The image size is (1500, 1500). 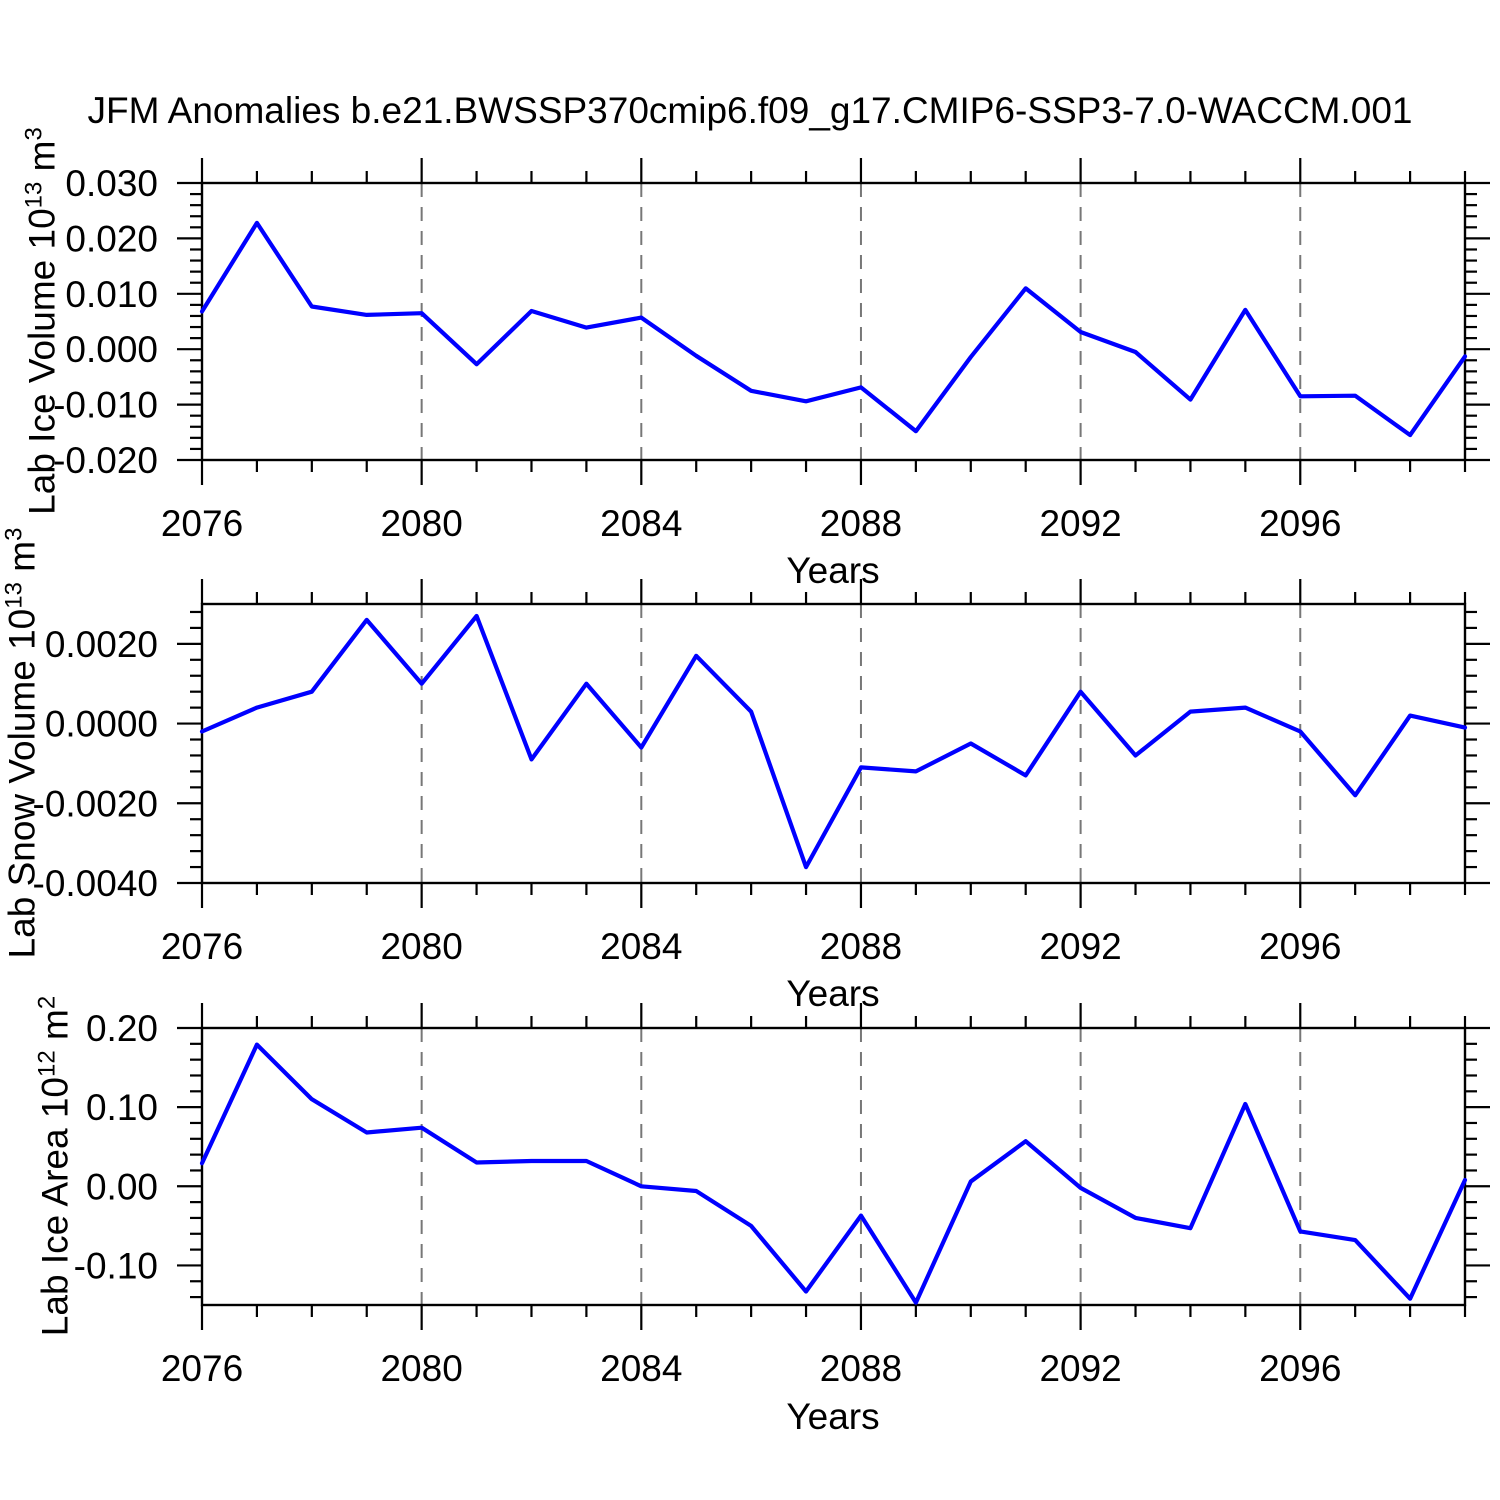 I want to click on x-axis-title-panel1: Years, so click(x=833, y=570).